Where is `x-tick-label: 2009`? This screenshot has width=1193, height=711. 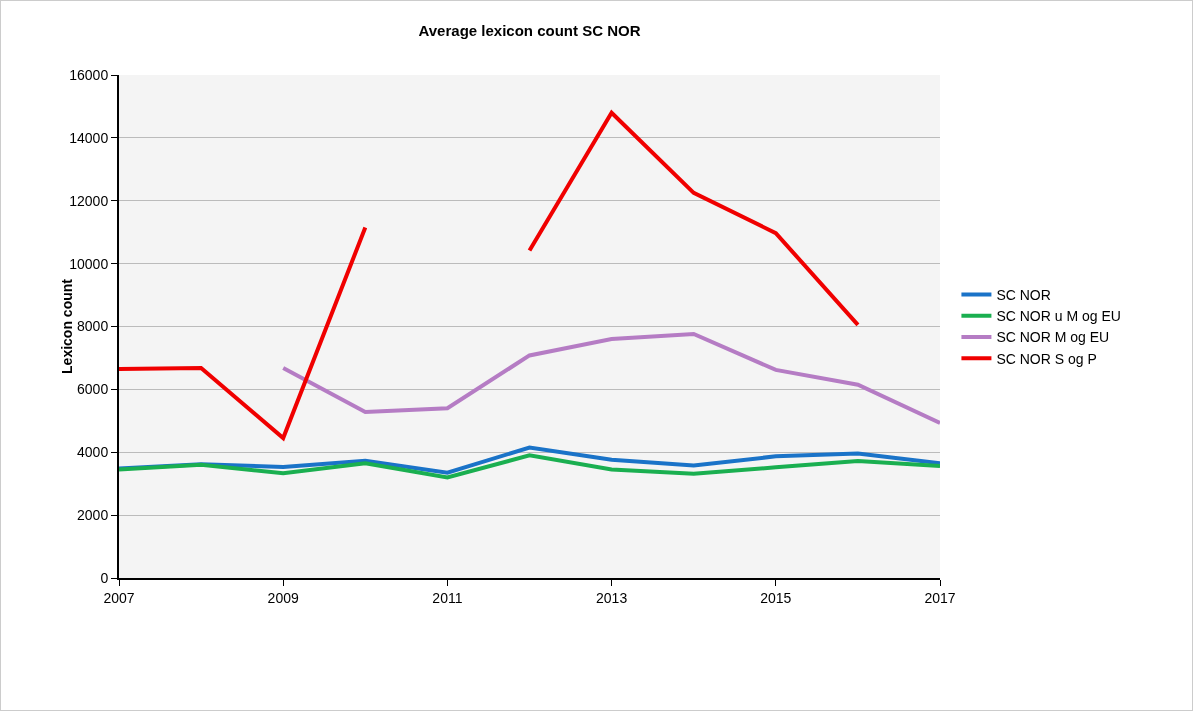
x-tick-label: 2009 is located at coordinates (283, 597).